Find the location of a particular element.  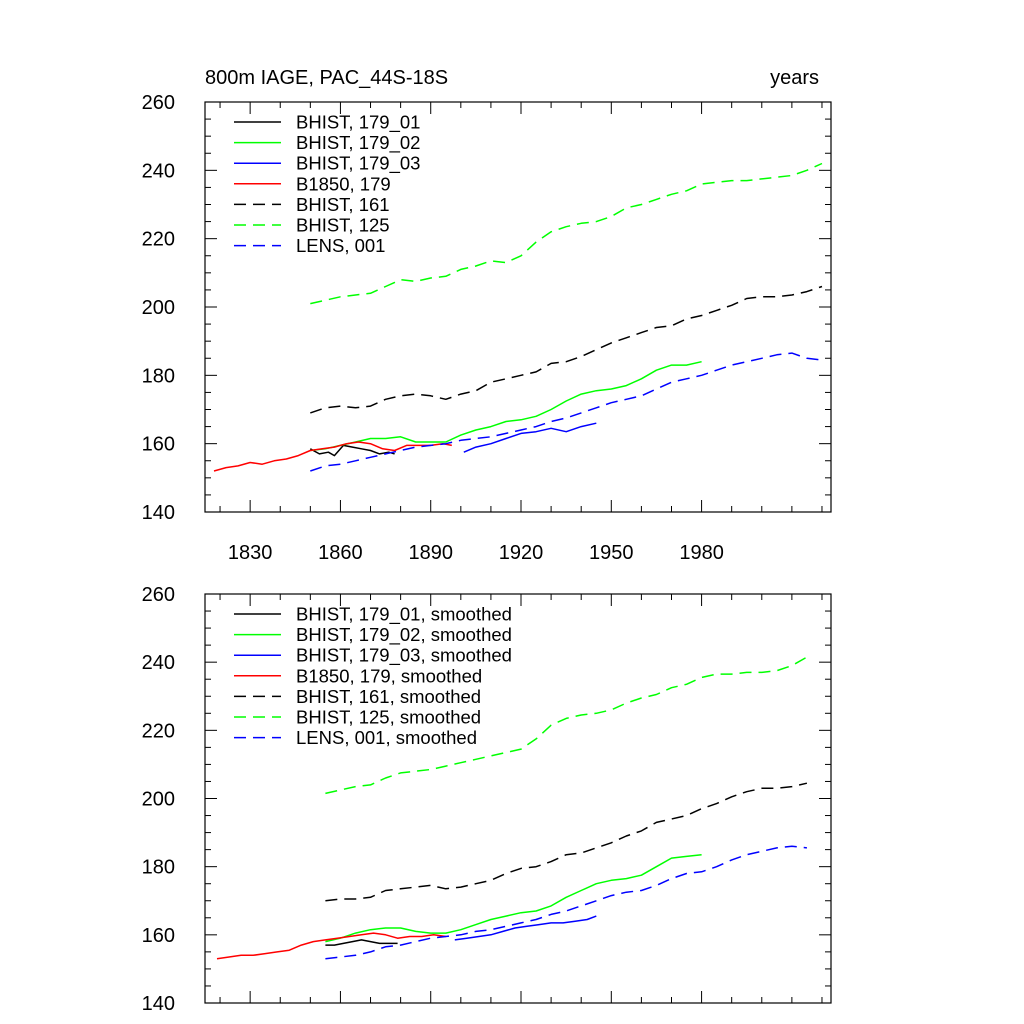

x-tick-label: 1980 is located at coordinates (701, 553).